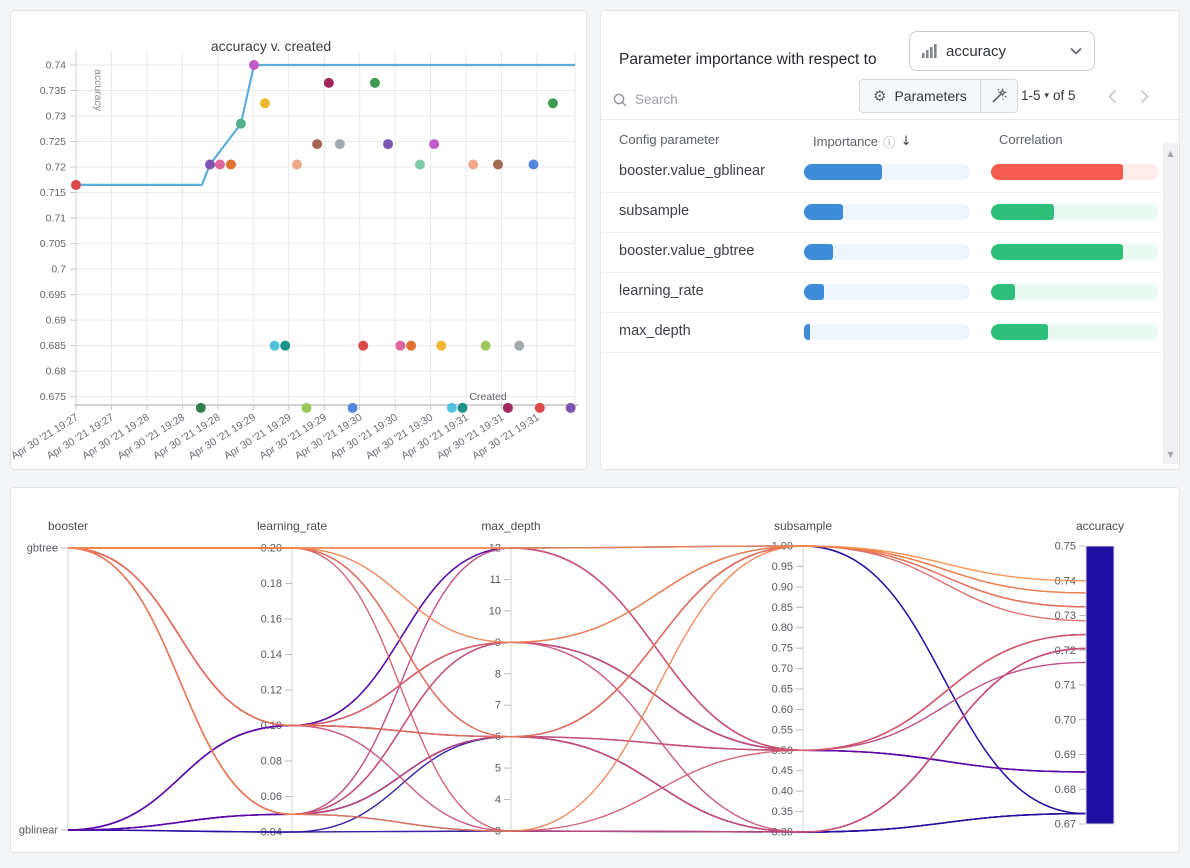 The width and height of the screenshot is (1190, 868). What do you see at coordinates (782, 628) in the screenshot?
I see `svg-text: 0.80` at bounding box center [782, 628].